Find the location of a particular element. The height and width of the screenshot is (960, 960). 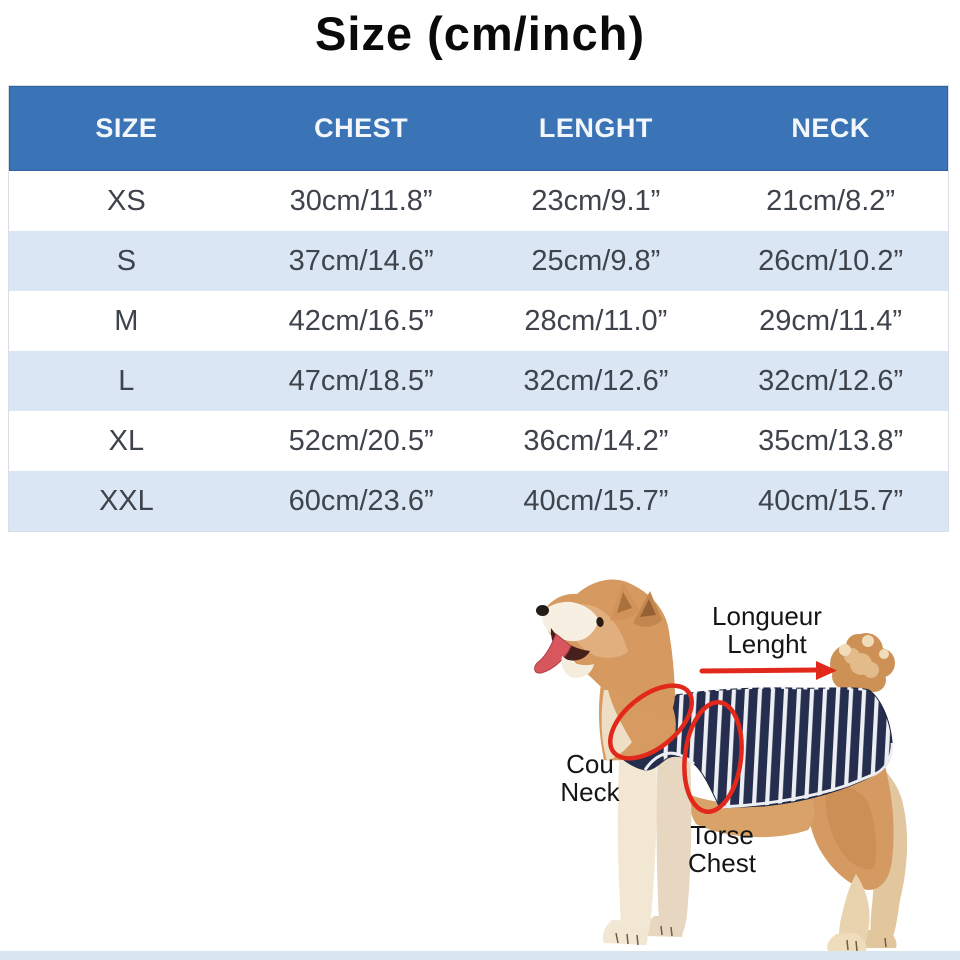

chest-value: 52cm/20.5” is located at coordinates (361, 440).